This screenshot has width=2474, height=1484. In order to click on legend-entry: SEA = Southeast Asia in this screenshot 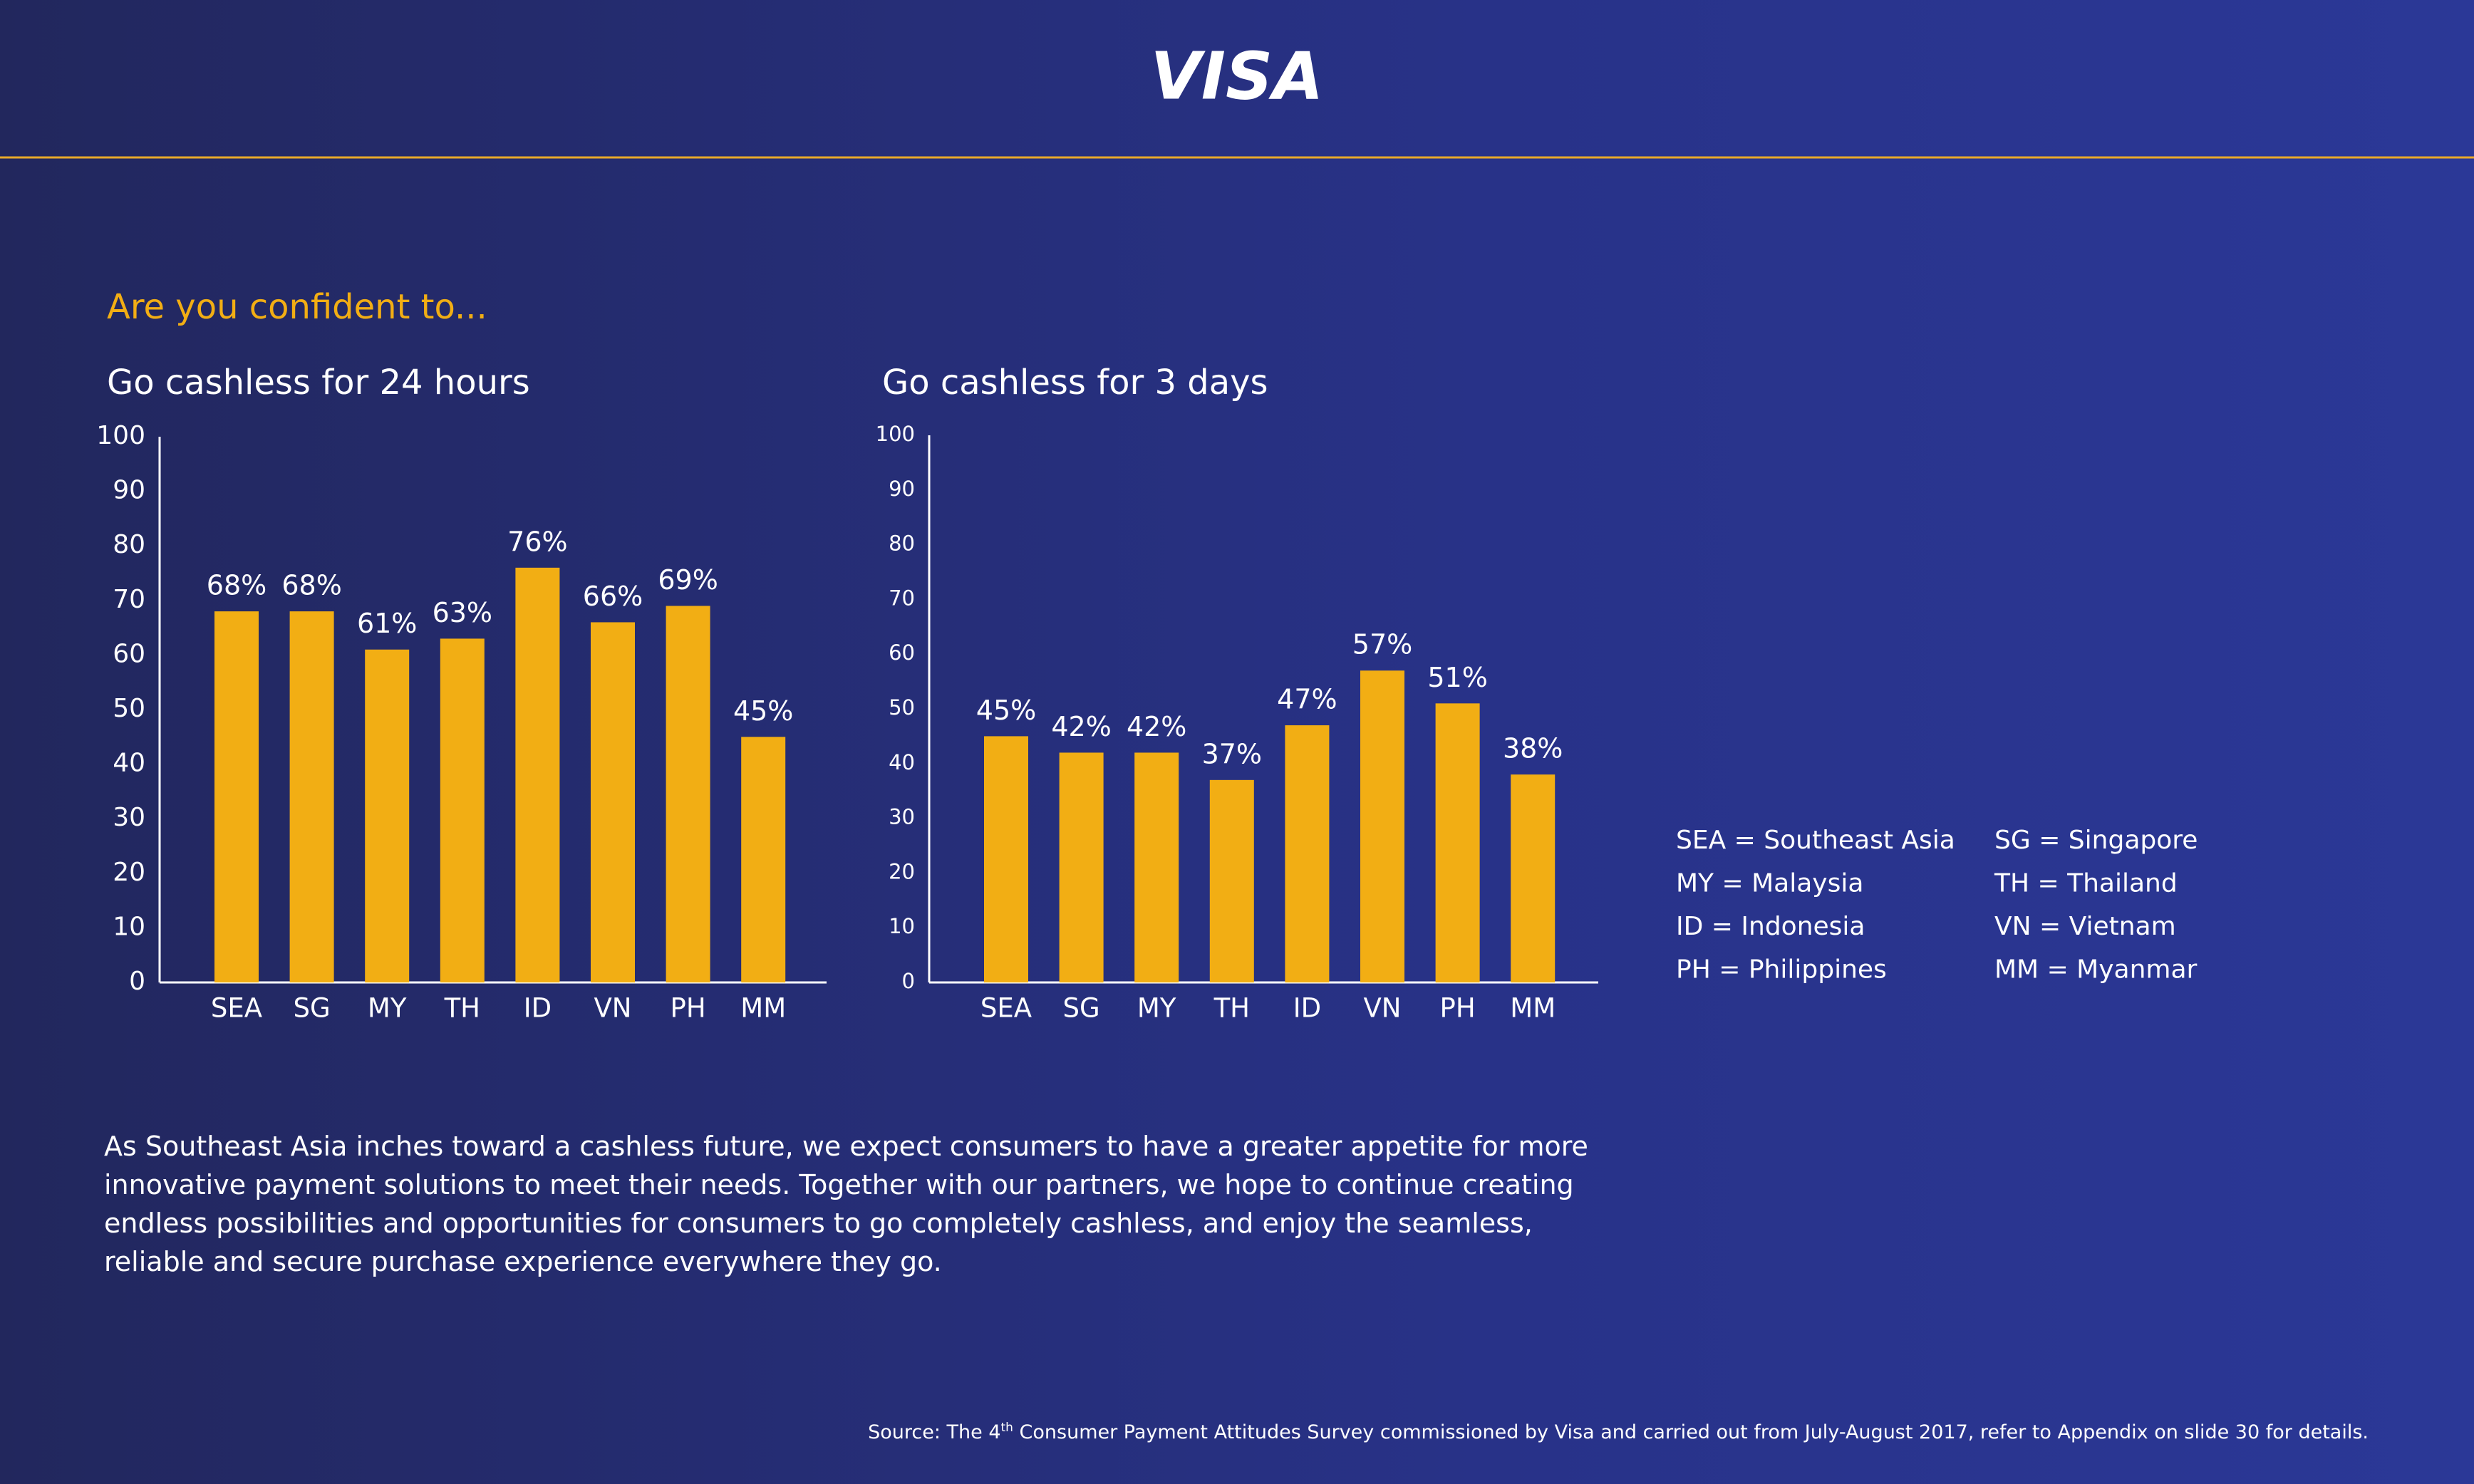, I will do `click(1815, 840)`.